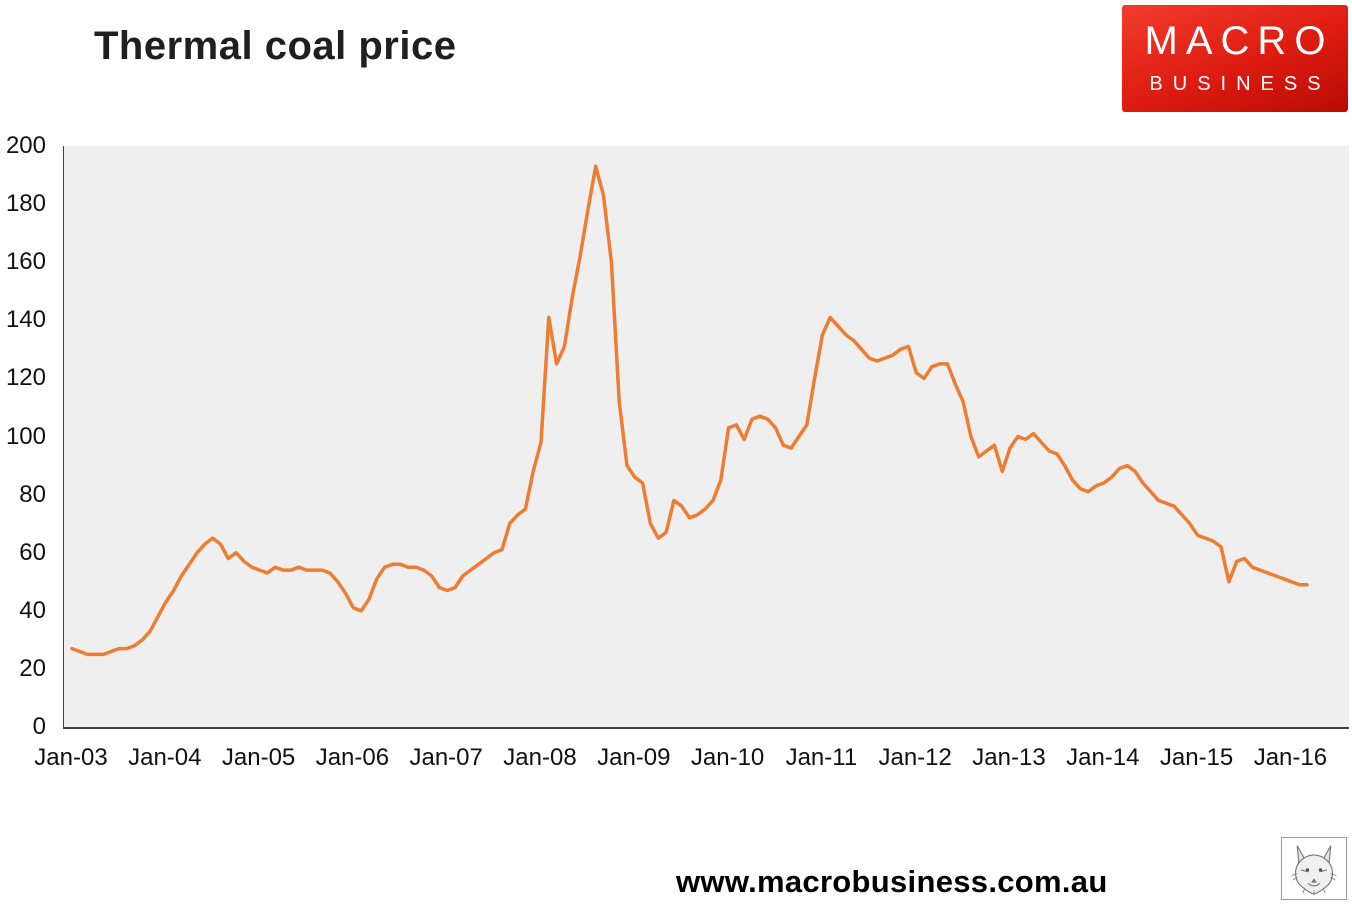 Image resolution: width=1352 pixels, height=906 pixels. I want to click on wolf-icon, so click(1314, 869).